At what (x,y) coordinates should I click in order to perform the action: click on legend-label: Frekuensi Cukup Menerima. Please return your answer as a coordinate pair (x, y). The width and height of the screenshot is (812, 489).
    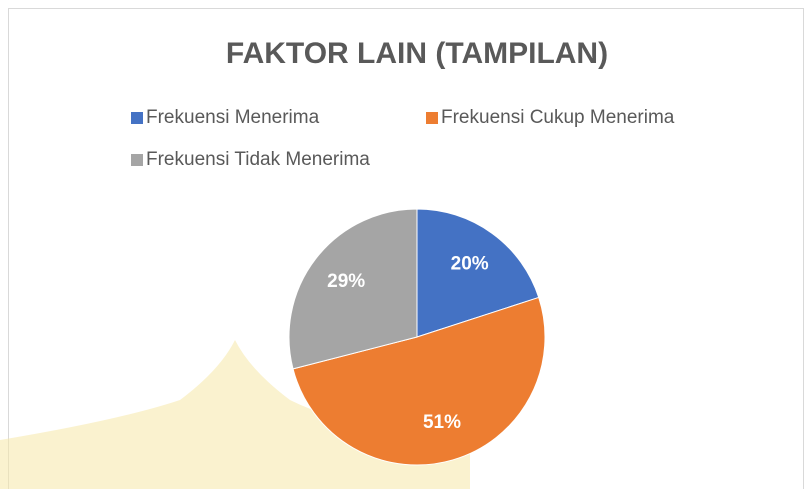
    Looking at the image, I should click on (558, 117).